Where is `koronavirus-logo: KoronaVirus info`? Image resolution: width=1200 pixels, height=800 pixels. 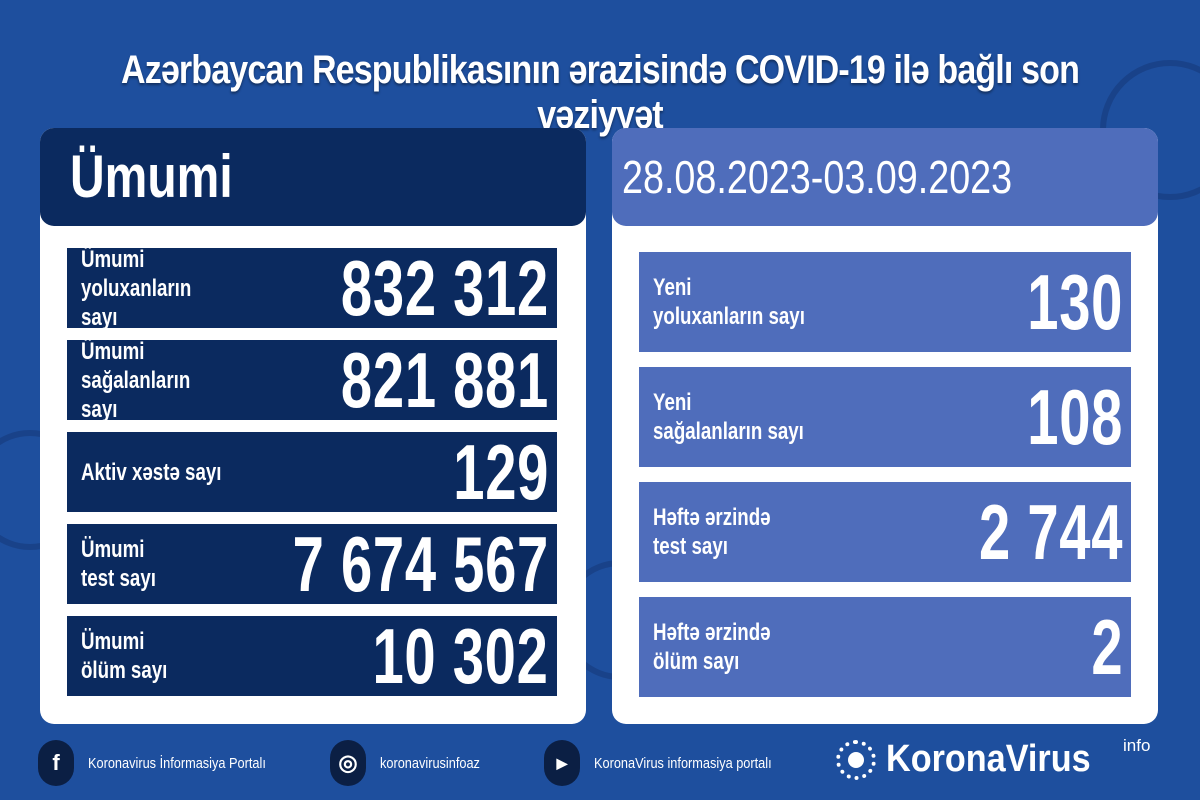
koronavirus-logo: KoronaVirus info is located at coordinates (993, 758).